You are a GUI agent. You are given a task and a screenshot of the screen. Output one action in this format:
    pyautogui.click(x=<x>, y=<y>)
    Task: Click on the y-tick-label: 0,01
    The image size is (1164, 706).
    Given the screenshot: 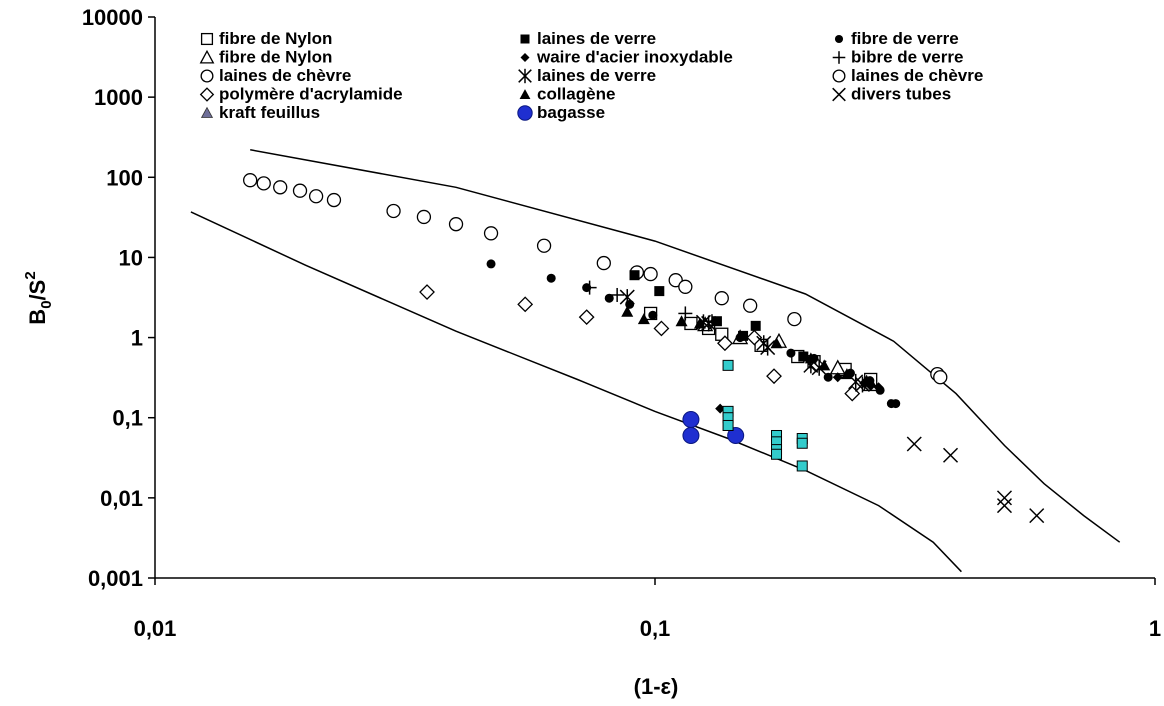 What is the action you would take?
    pyautogui.click(x=121, y=498)
    